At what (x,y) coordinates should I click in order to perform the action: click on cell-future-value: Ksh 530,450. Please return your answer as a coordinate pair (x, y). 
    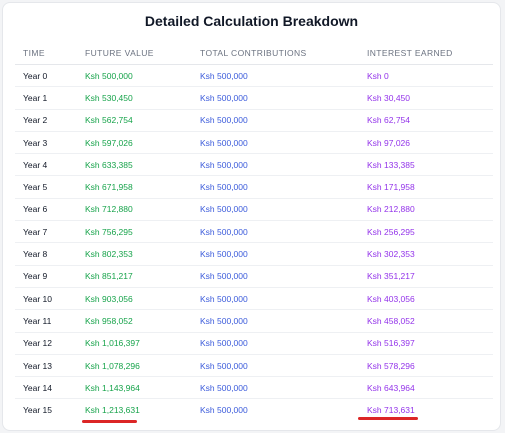
    Looking at the image, I should click on (134, 98).